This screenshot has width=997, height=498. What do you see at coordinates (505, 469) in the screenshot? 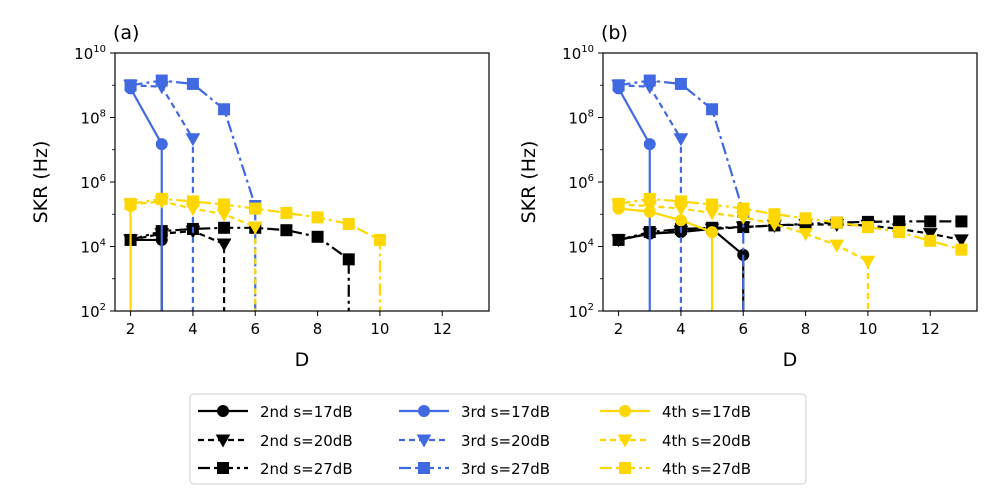
I see `legend-label: 3rd s=27dB` at bounding box center [505, 469].